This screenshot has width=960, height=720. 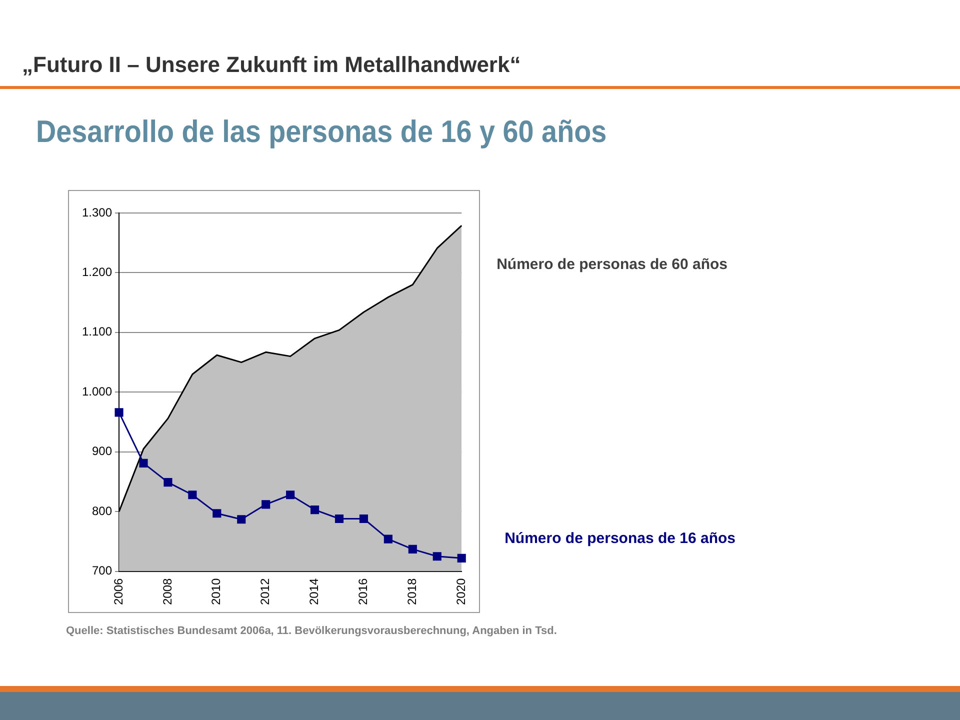 I want to click on y-tick-label: 900, so click(x=102, y=451).